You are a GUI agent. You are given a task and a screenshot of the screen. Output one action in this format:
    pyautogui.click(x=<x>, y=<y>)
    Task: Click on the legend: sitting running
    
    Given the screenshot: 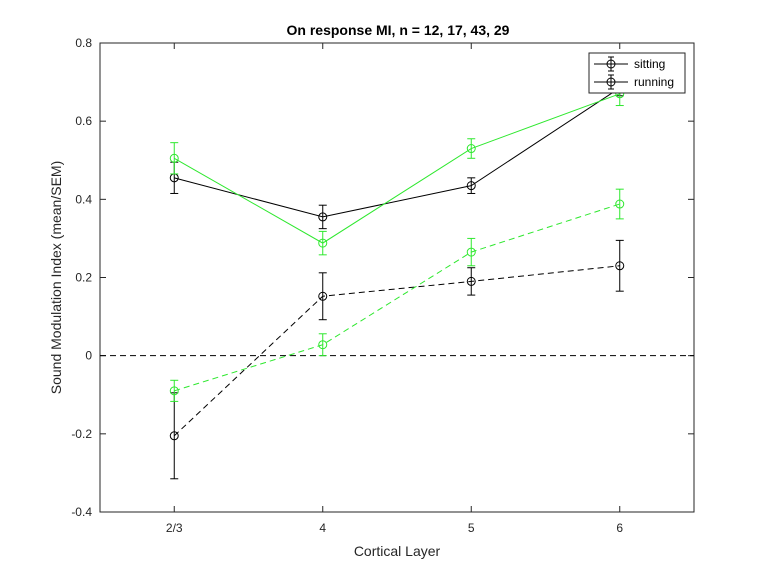 What is the action you would take?
    pyautogui.click(x=637, y=73)
    